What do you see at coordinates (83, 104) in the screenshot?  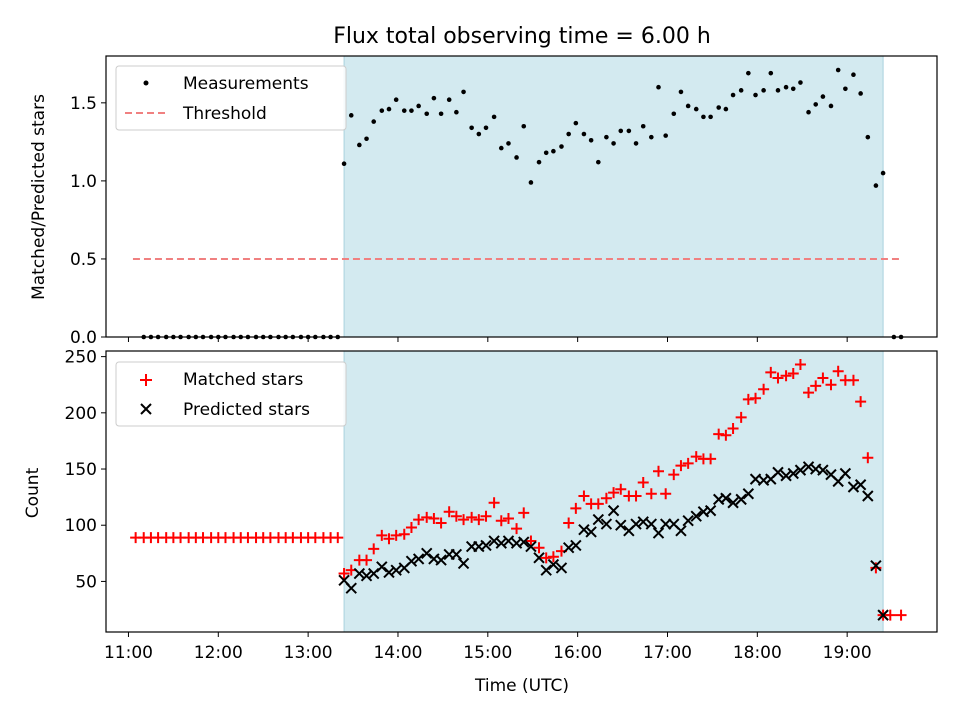 I see `y-tick-label: 1.5` at bounding box center [83, 104].